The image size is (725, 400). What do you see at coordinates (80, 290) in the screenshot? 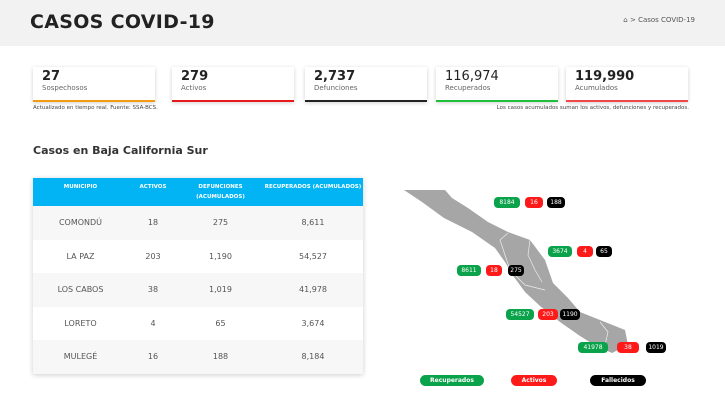
I see `table-cell: LOS CABOS` at bounding box center [80, 290].